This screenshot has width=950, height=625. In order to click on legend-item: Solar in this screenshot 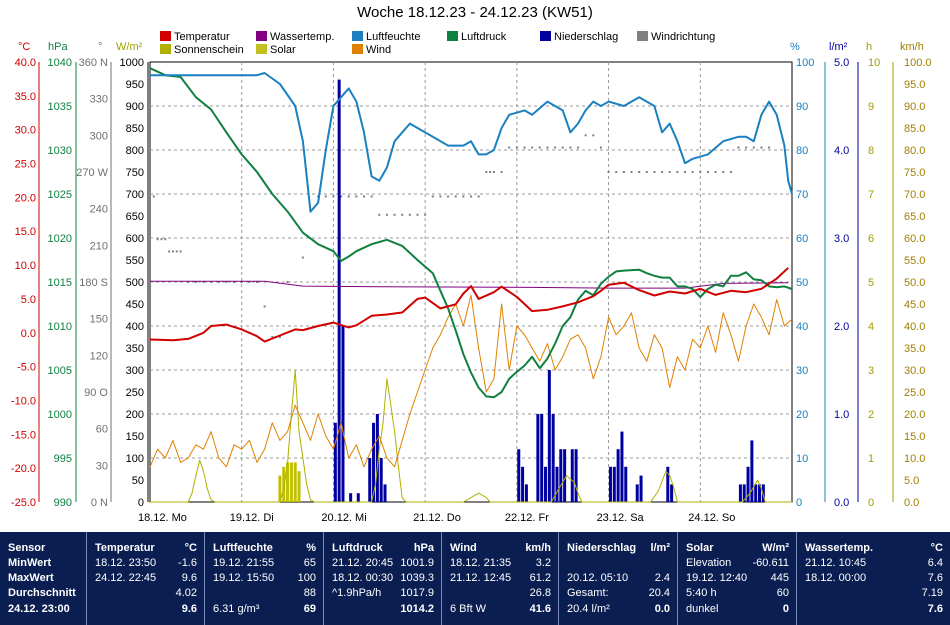, I will do `click(276, 50)`.